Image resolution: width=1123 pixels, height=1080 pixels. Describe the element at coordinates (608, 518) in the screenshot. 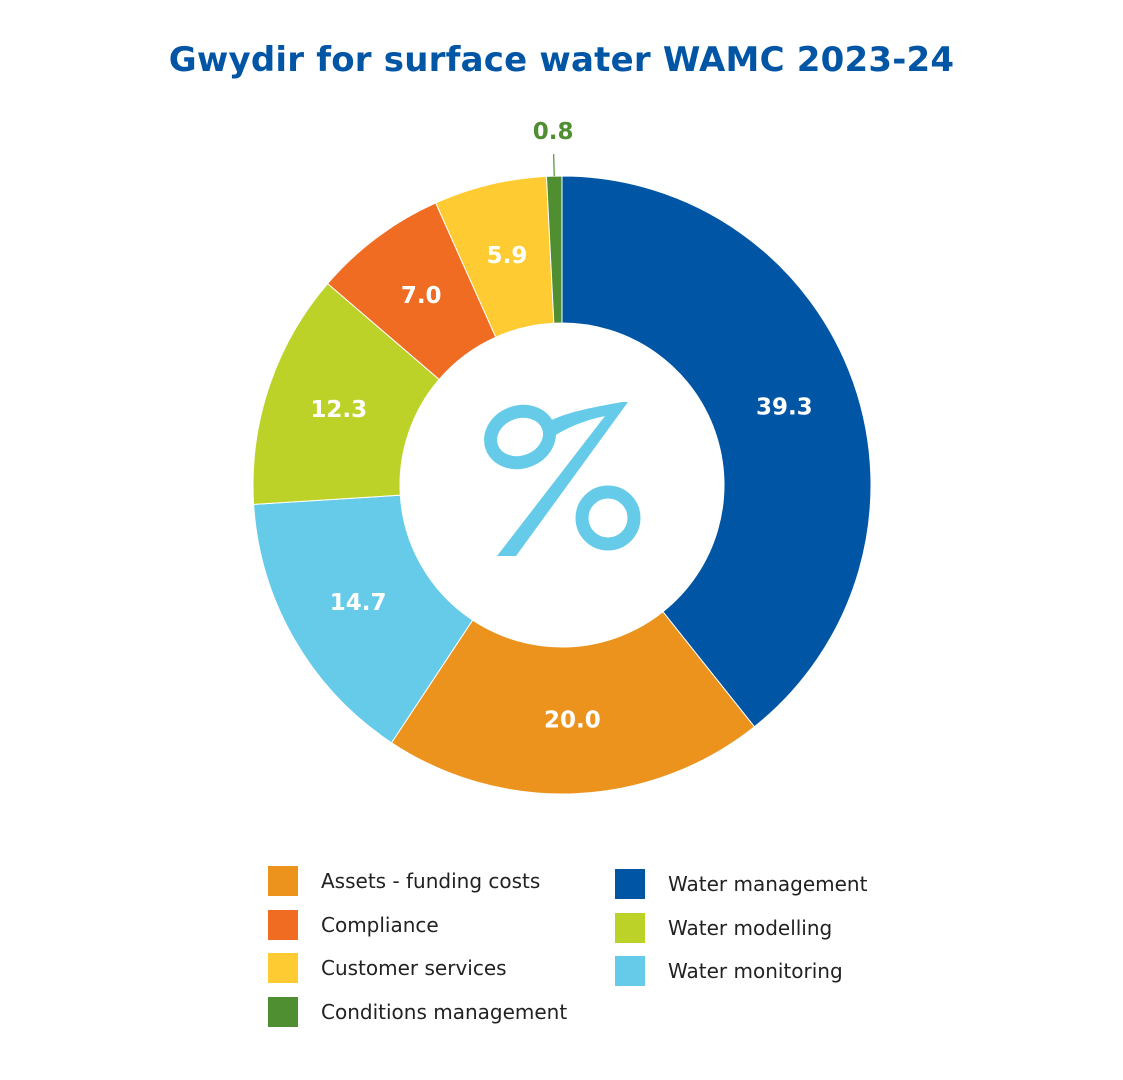

I see `percent-lower-circle` at that location.